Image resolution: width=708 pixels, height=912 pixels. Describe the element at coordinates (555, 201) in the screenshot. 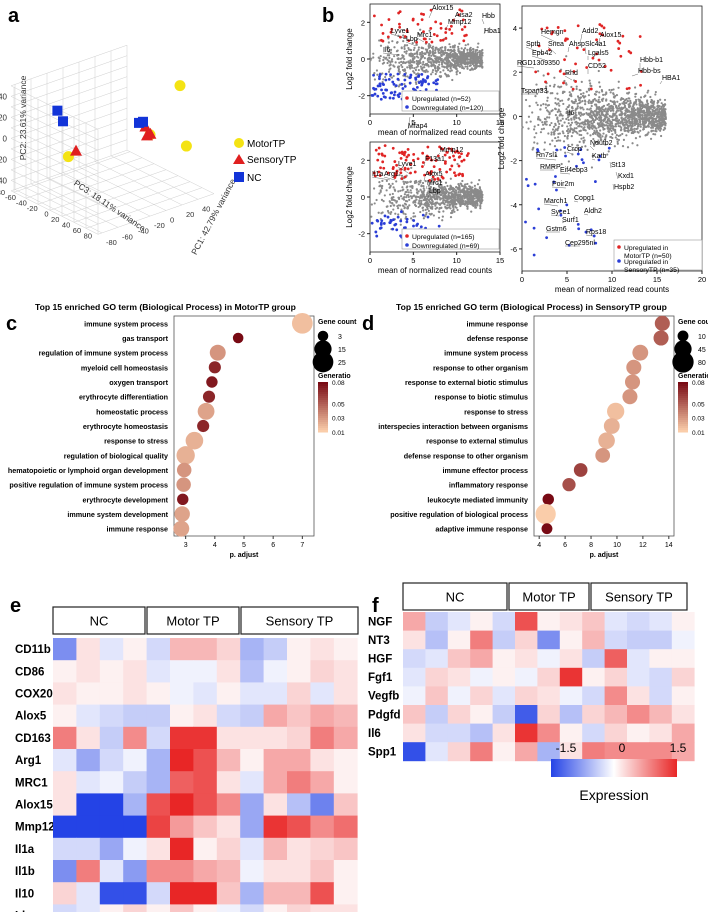

I see `gene-label: March1` at that location.